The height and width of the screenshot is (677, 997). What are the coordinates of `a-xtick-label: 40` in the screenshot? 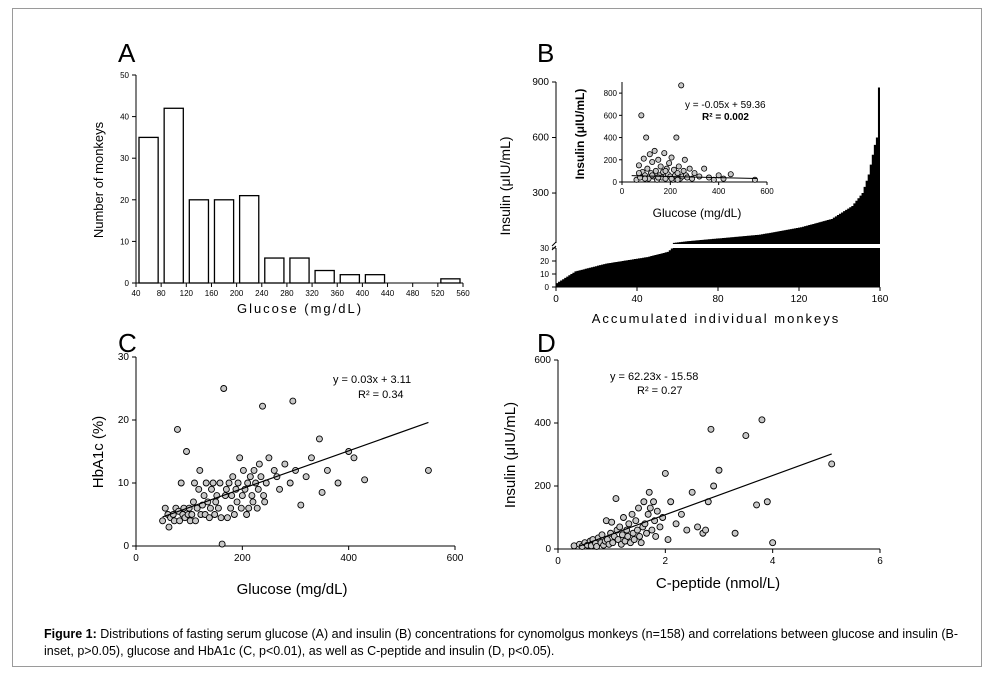 It's located at (136, 293).